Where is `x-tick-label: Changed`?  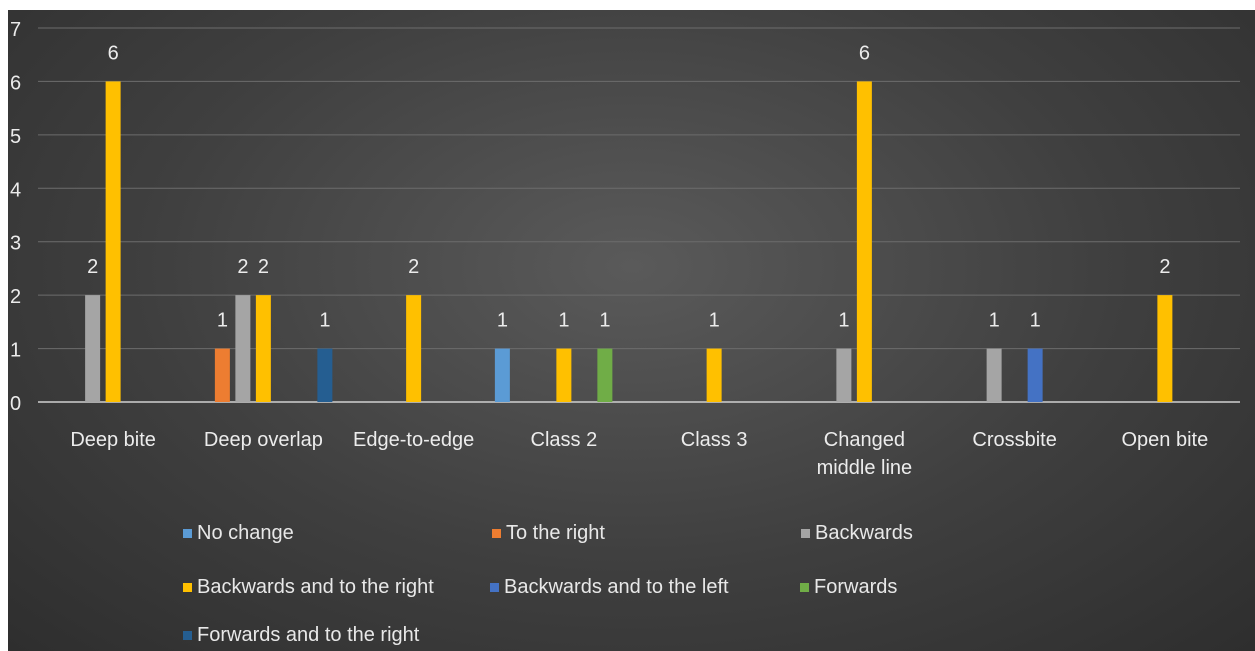
x-tick-label: Changed is located at coordinates (864, 440).